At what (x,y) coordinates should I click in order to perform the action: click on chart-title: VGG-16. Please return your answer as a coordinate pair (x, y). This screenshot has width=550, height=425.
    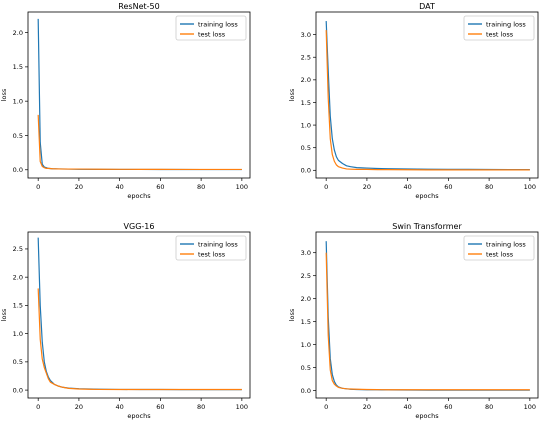
    Looking at the image, I should click on (139, 226).